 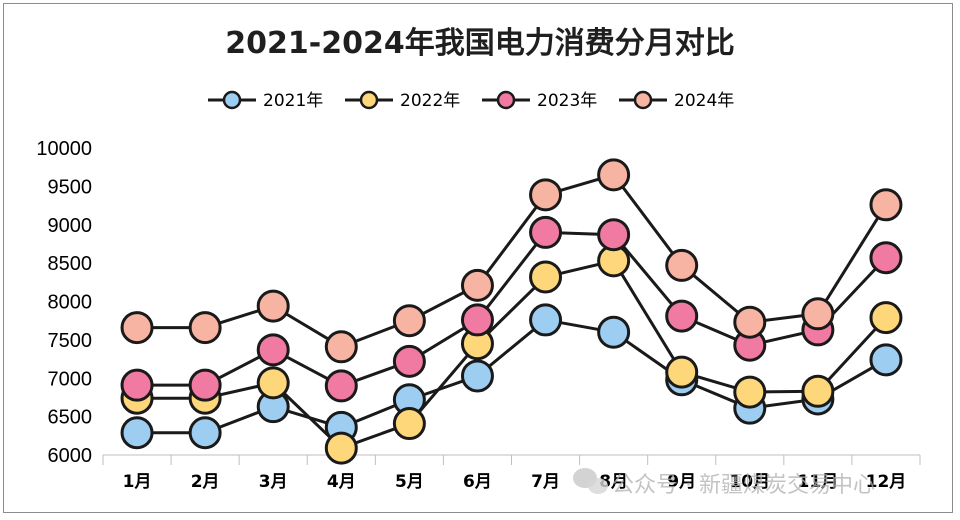 What do you see at coordinates (477, 482) in the screenshot?
I see `x-tick-label: 6月` at bounding box center [477, 482].